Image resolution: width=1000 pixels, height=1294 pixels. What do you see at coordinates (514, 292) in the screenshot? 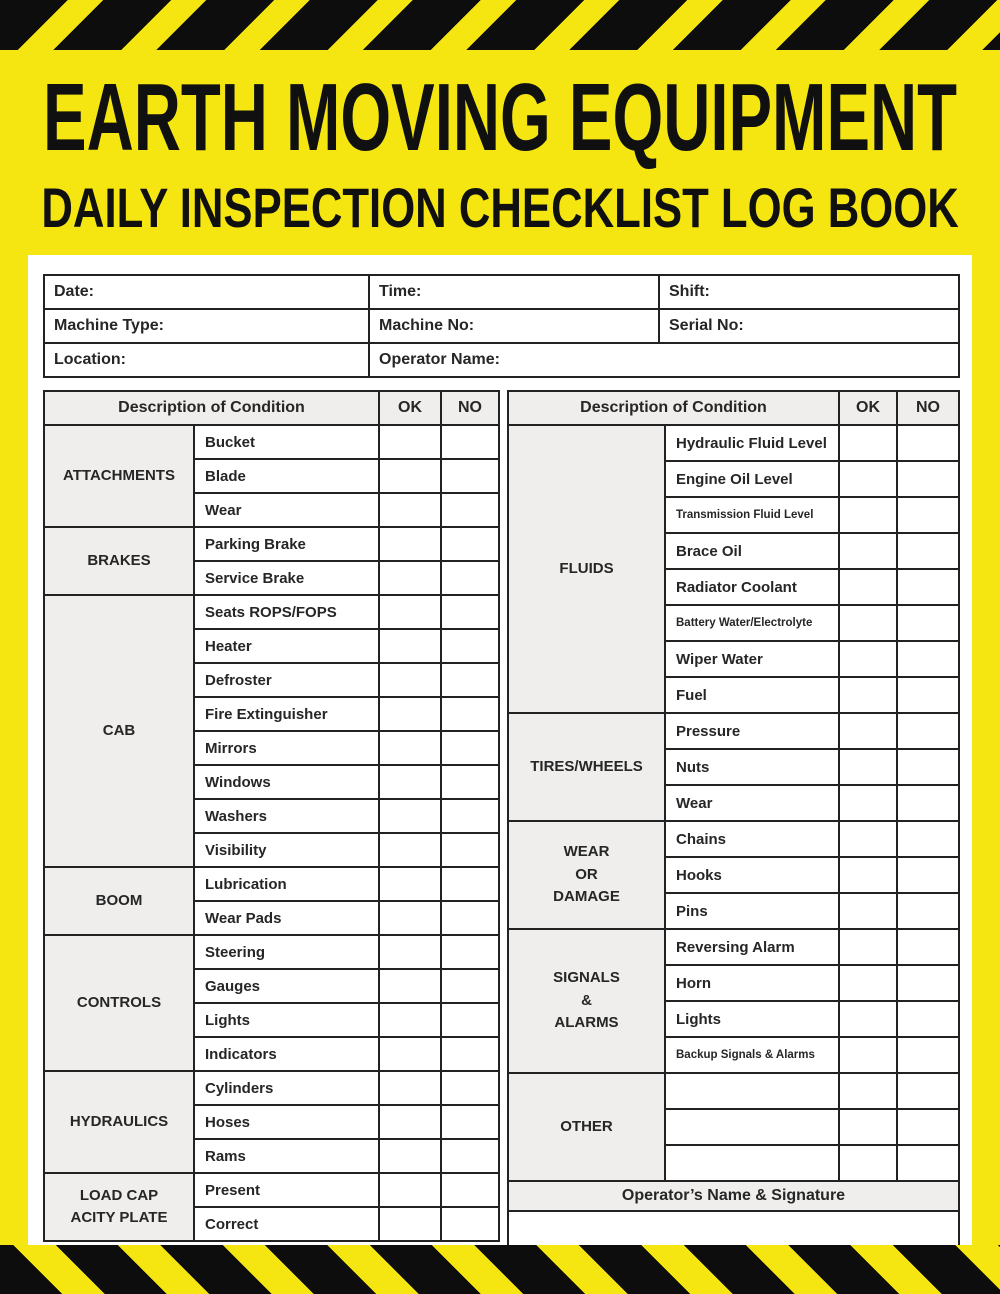
I see `info-field-cell: Time:` at bounding box center [514, 292].